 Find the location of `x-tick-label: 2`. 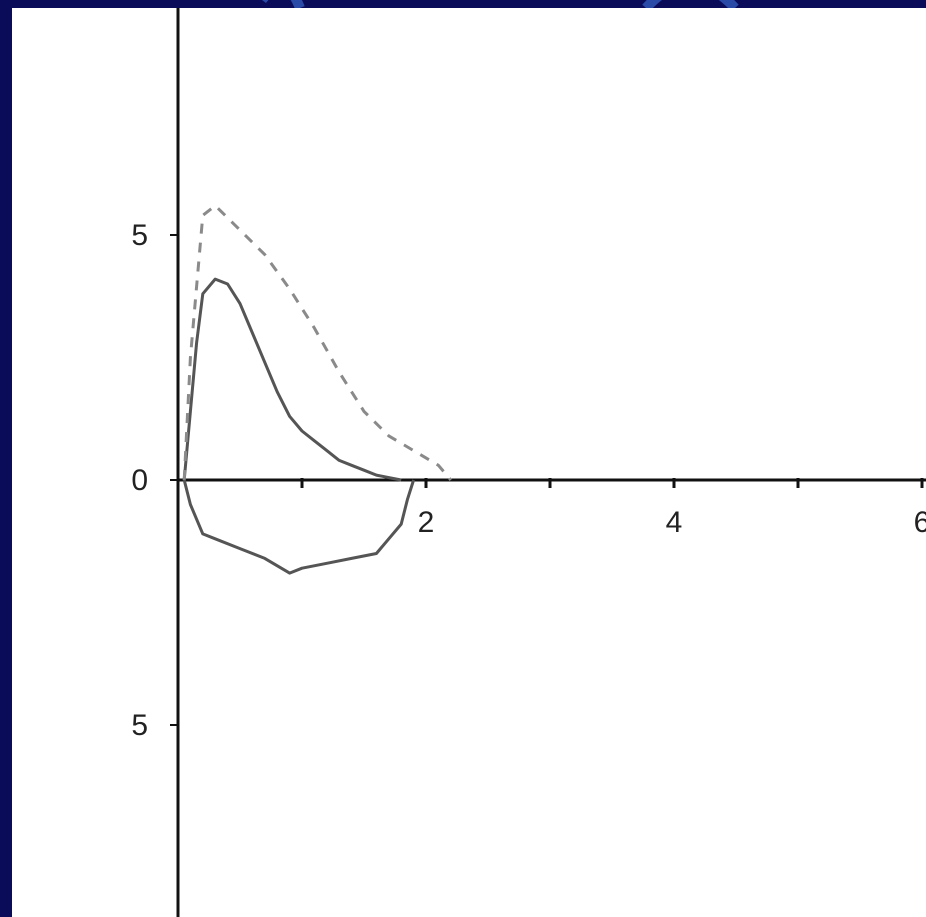

x-tick-label: 2 is located at coordinates (426, 522).